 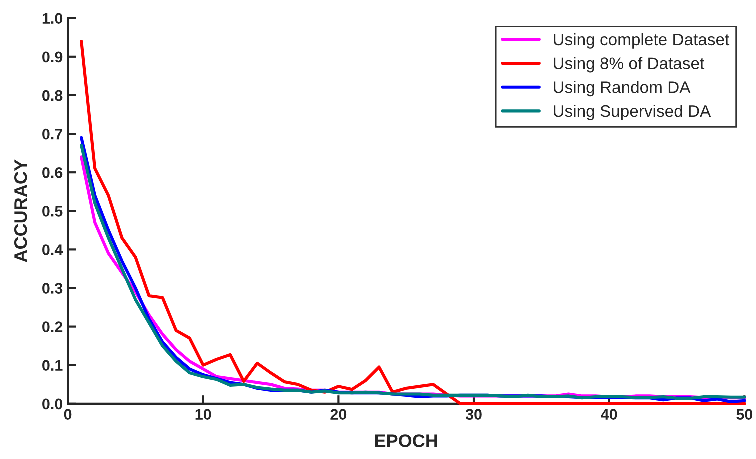 What do you see at coordinates (609, 414) in the screenshot?
I see `x-tick-label: 40` at bounding box center [609, 414].